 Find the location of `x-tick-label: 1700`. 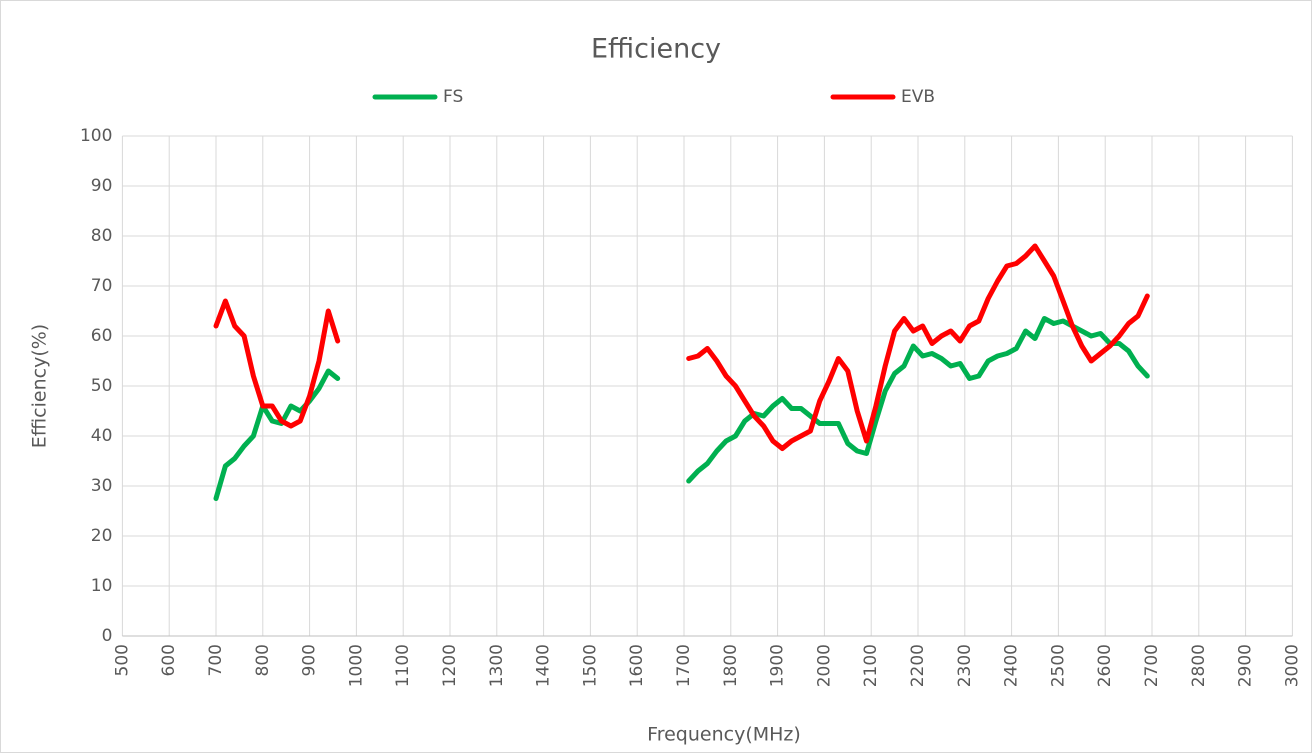

x-tick-label: 1700 is located at coordinates (684, 665).